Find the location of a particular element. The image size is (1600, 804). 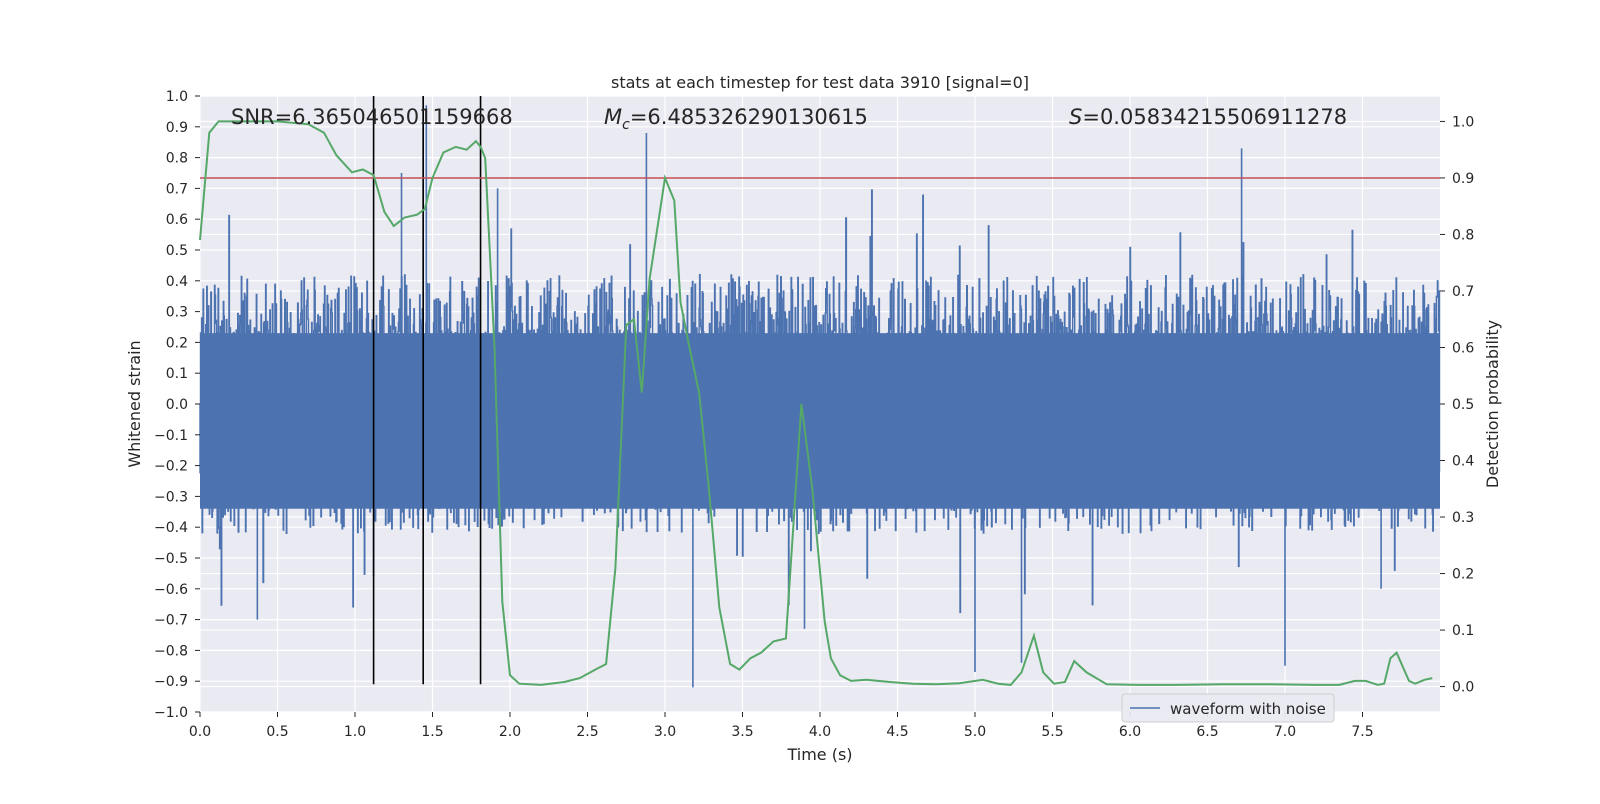

legend-label: waveform with noise is located at coordinates (1248, 709).